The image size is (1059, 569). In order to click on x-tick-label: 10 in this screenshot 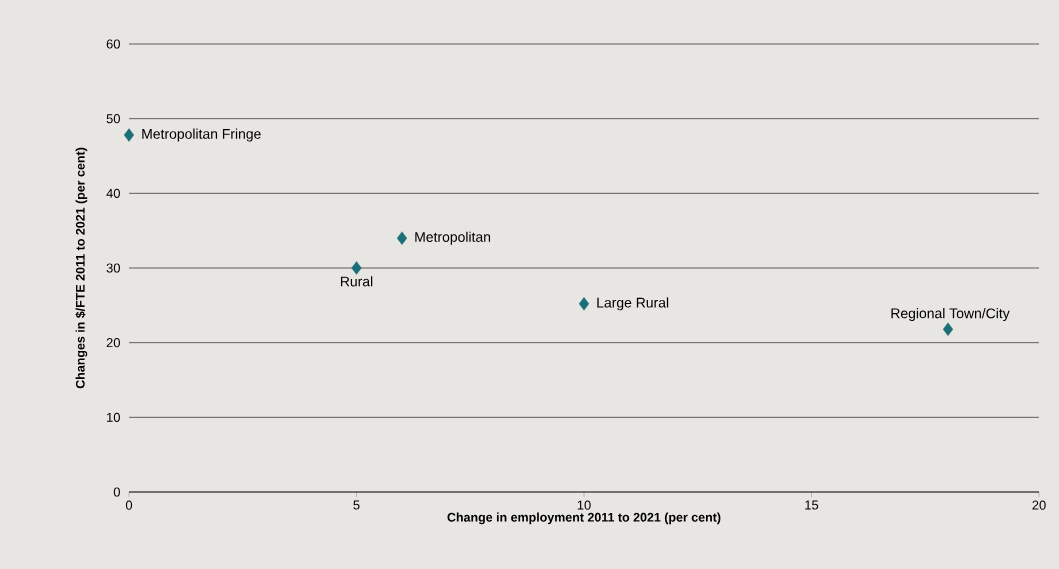, I will do `click(584, 505)`.